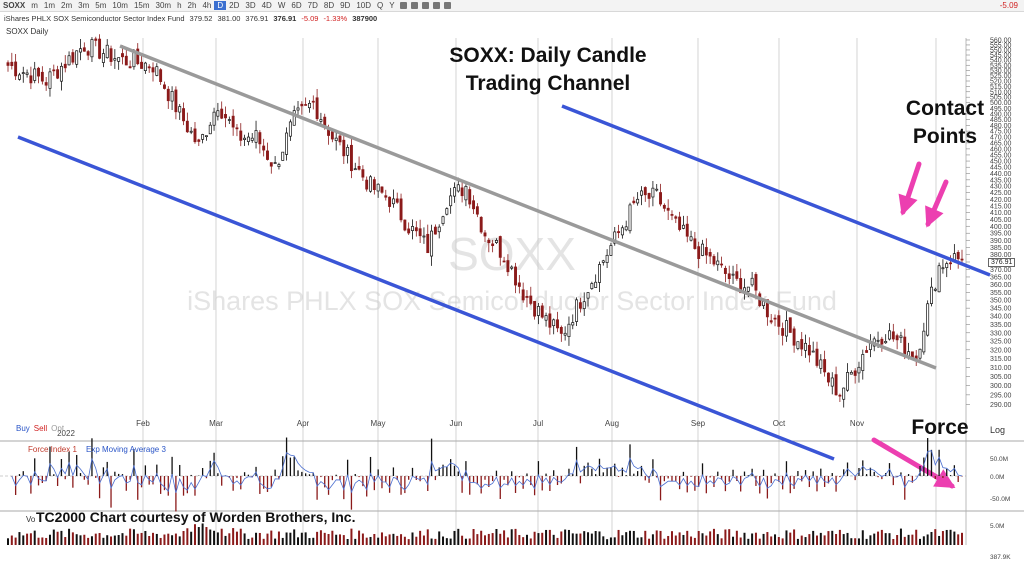 The height and width of the screenshot is (574, 1024). I want to click on interval-button-1m: 1m, so click(49, 5).